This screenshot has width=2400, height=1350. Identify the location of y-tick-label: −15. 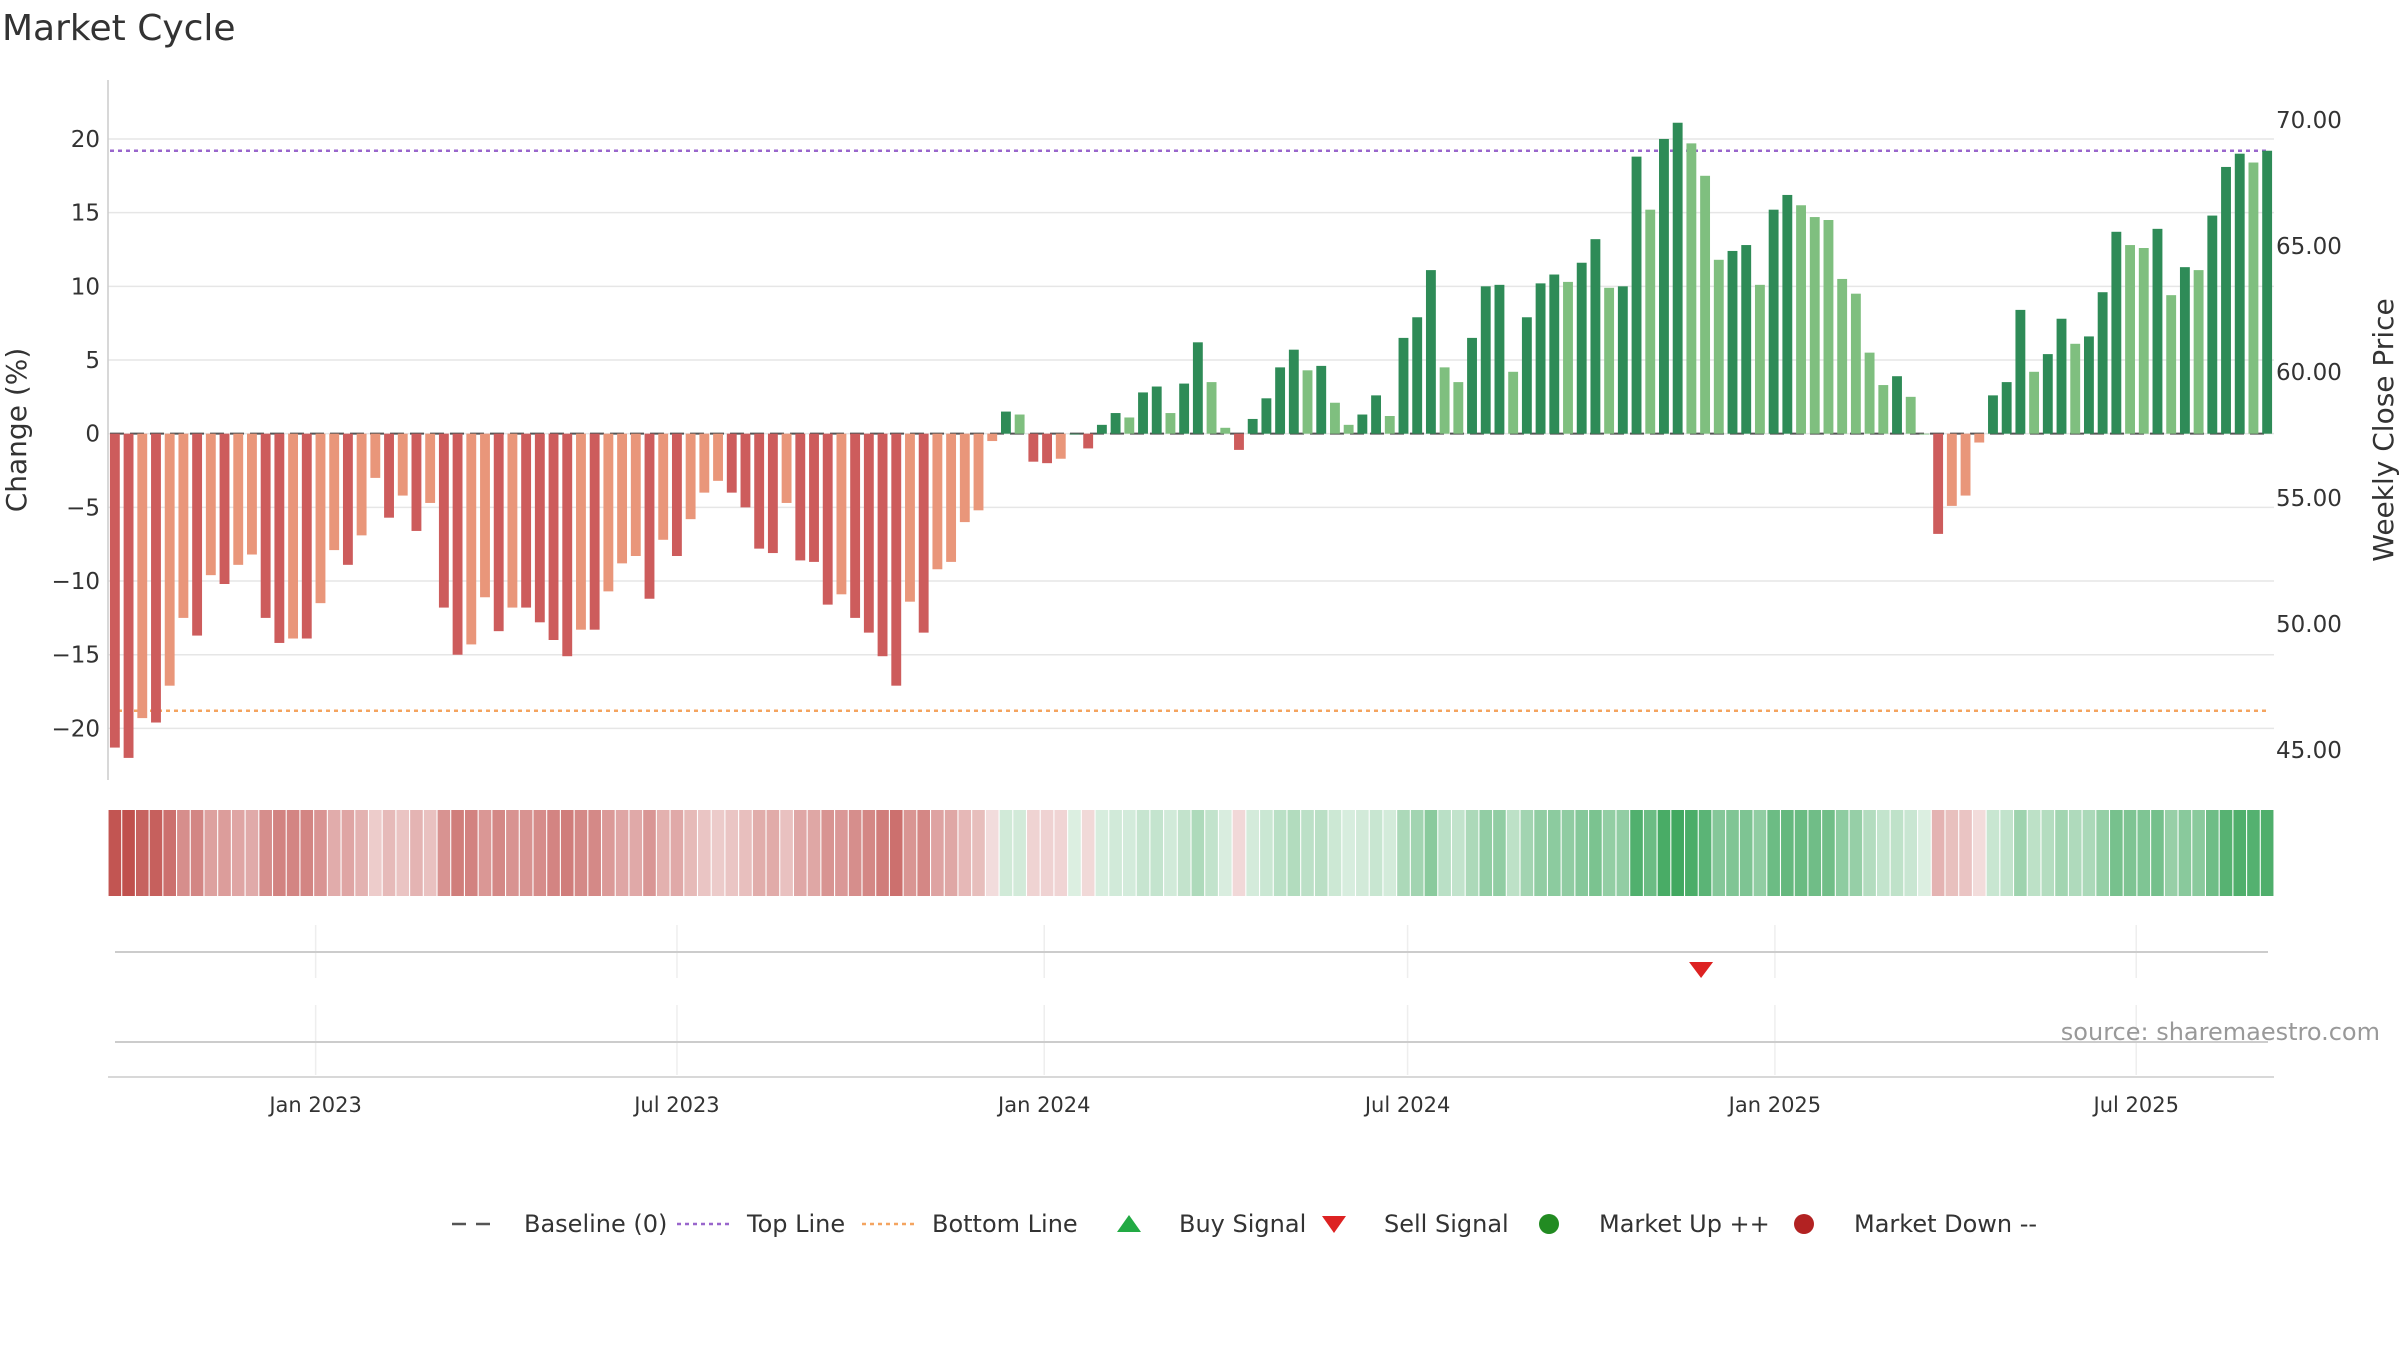
(75, 656).